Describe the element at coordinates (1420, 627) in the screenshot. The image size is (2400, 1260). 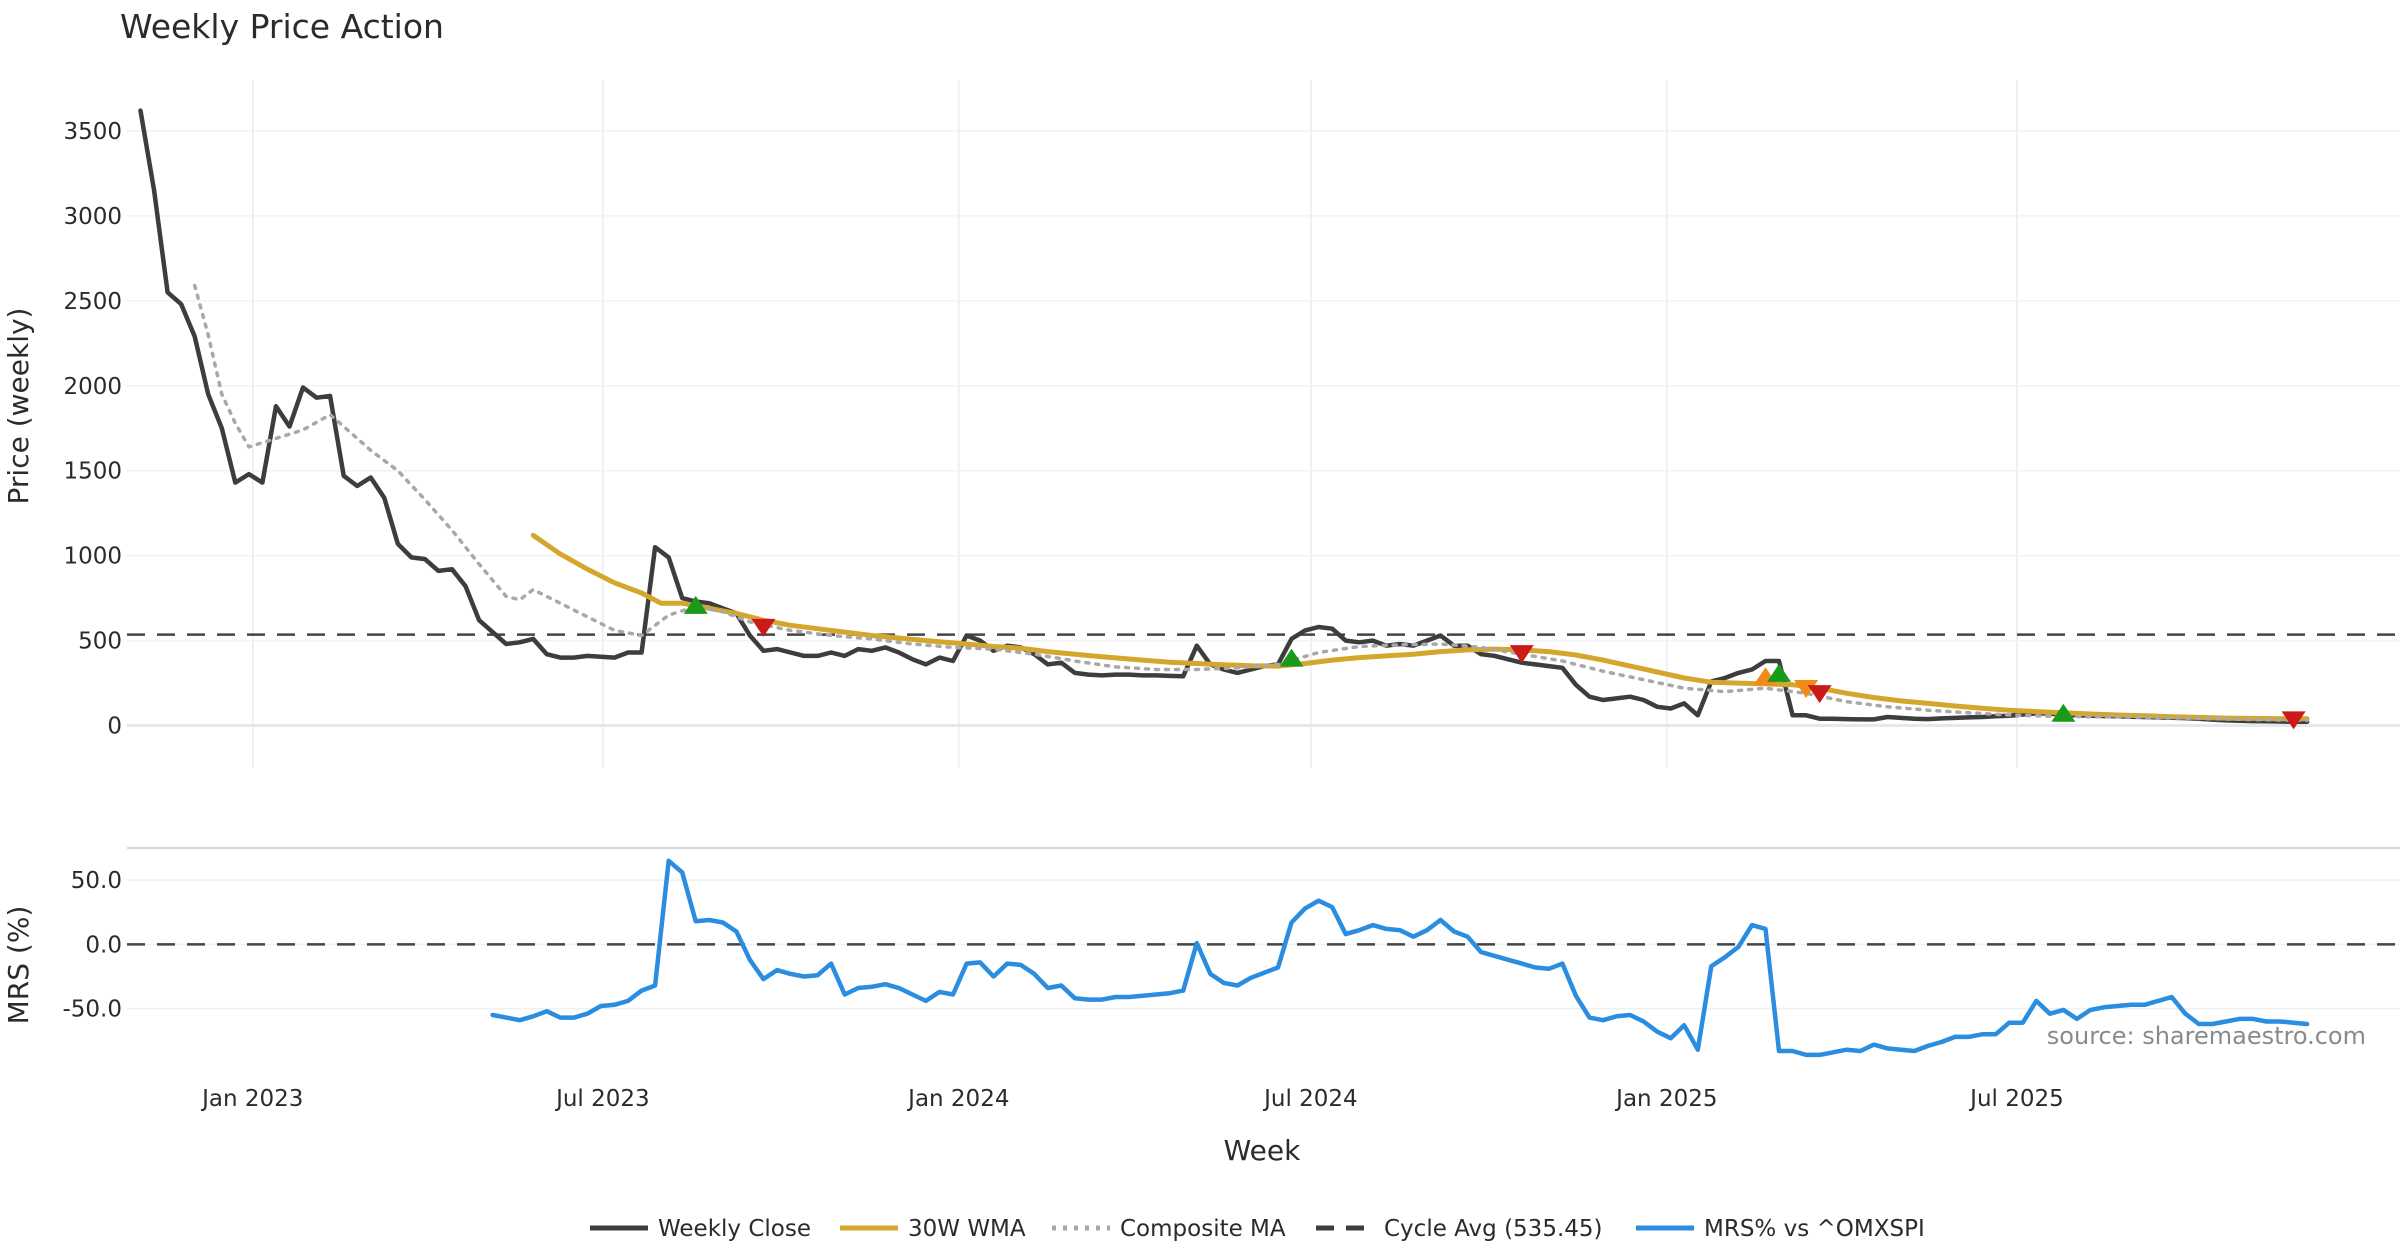
I see `series-30w-wma` at that location.